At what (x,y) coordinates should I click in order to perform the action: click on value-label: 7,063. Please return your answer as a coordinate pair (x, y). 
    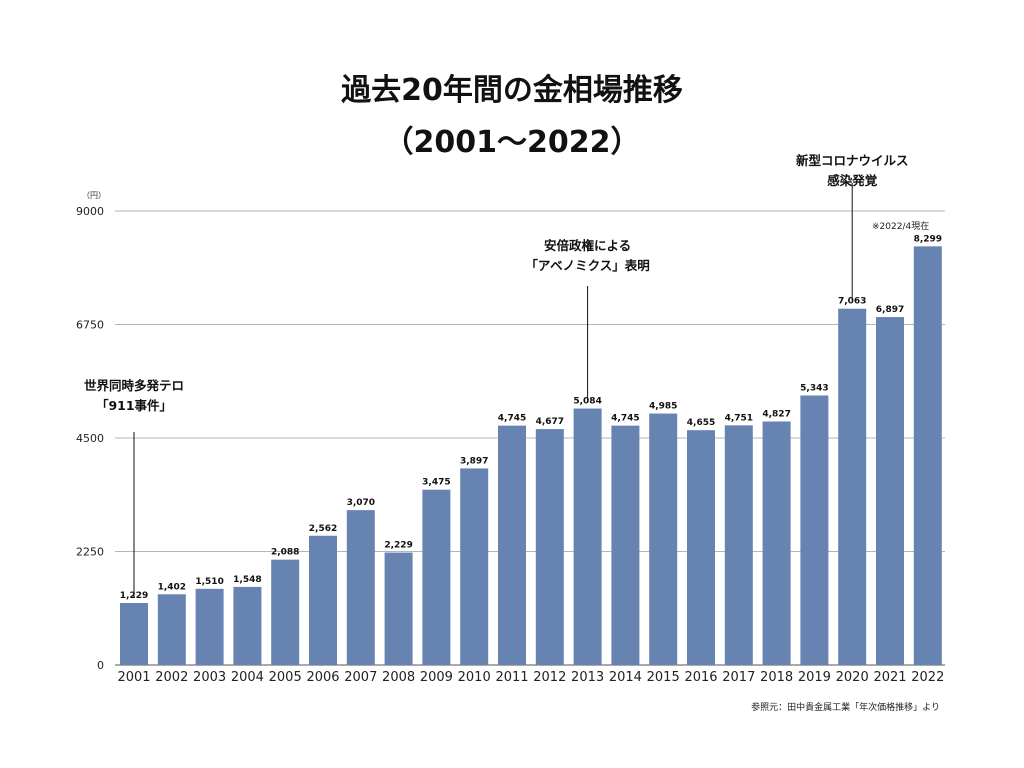
    Looking at the image, I should click on (852, 302).